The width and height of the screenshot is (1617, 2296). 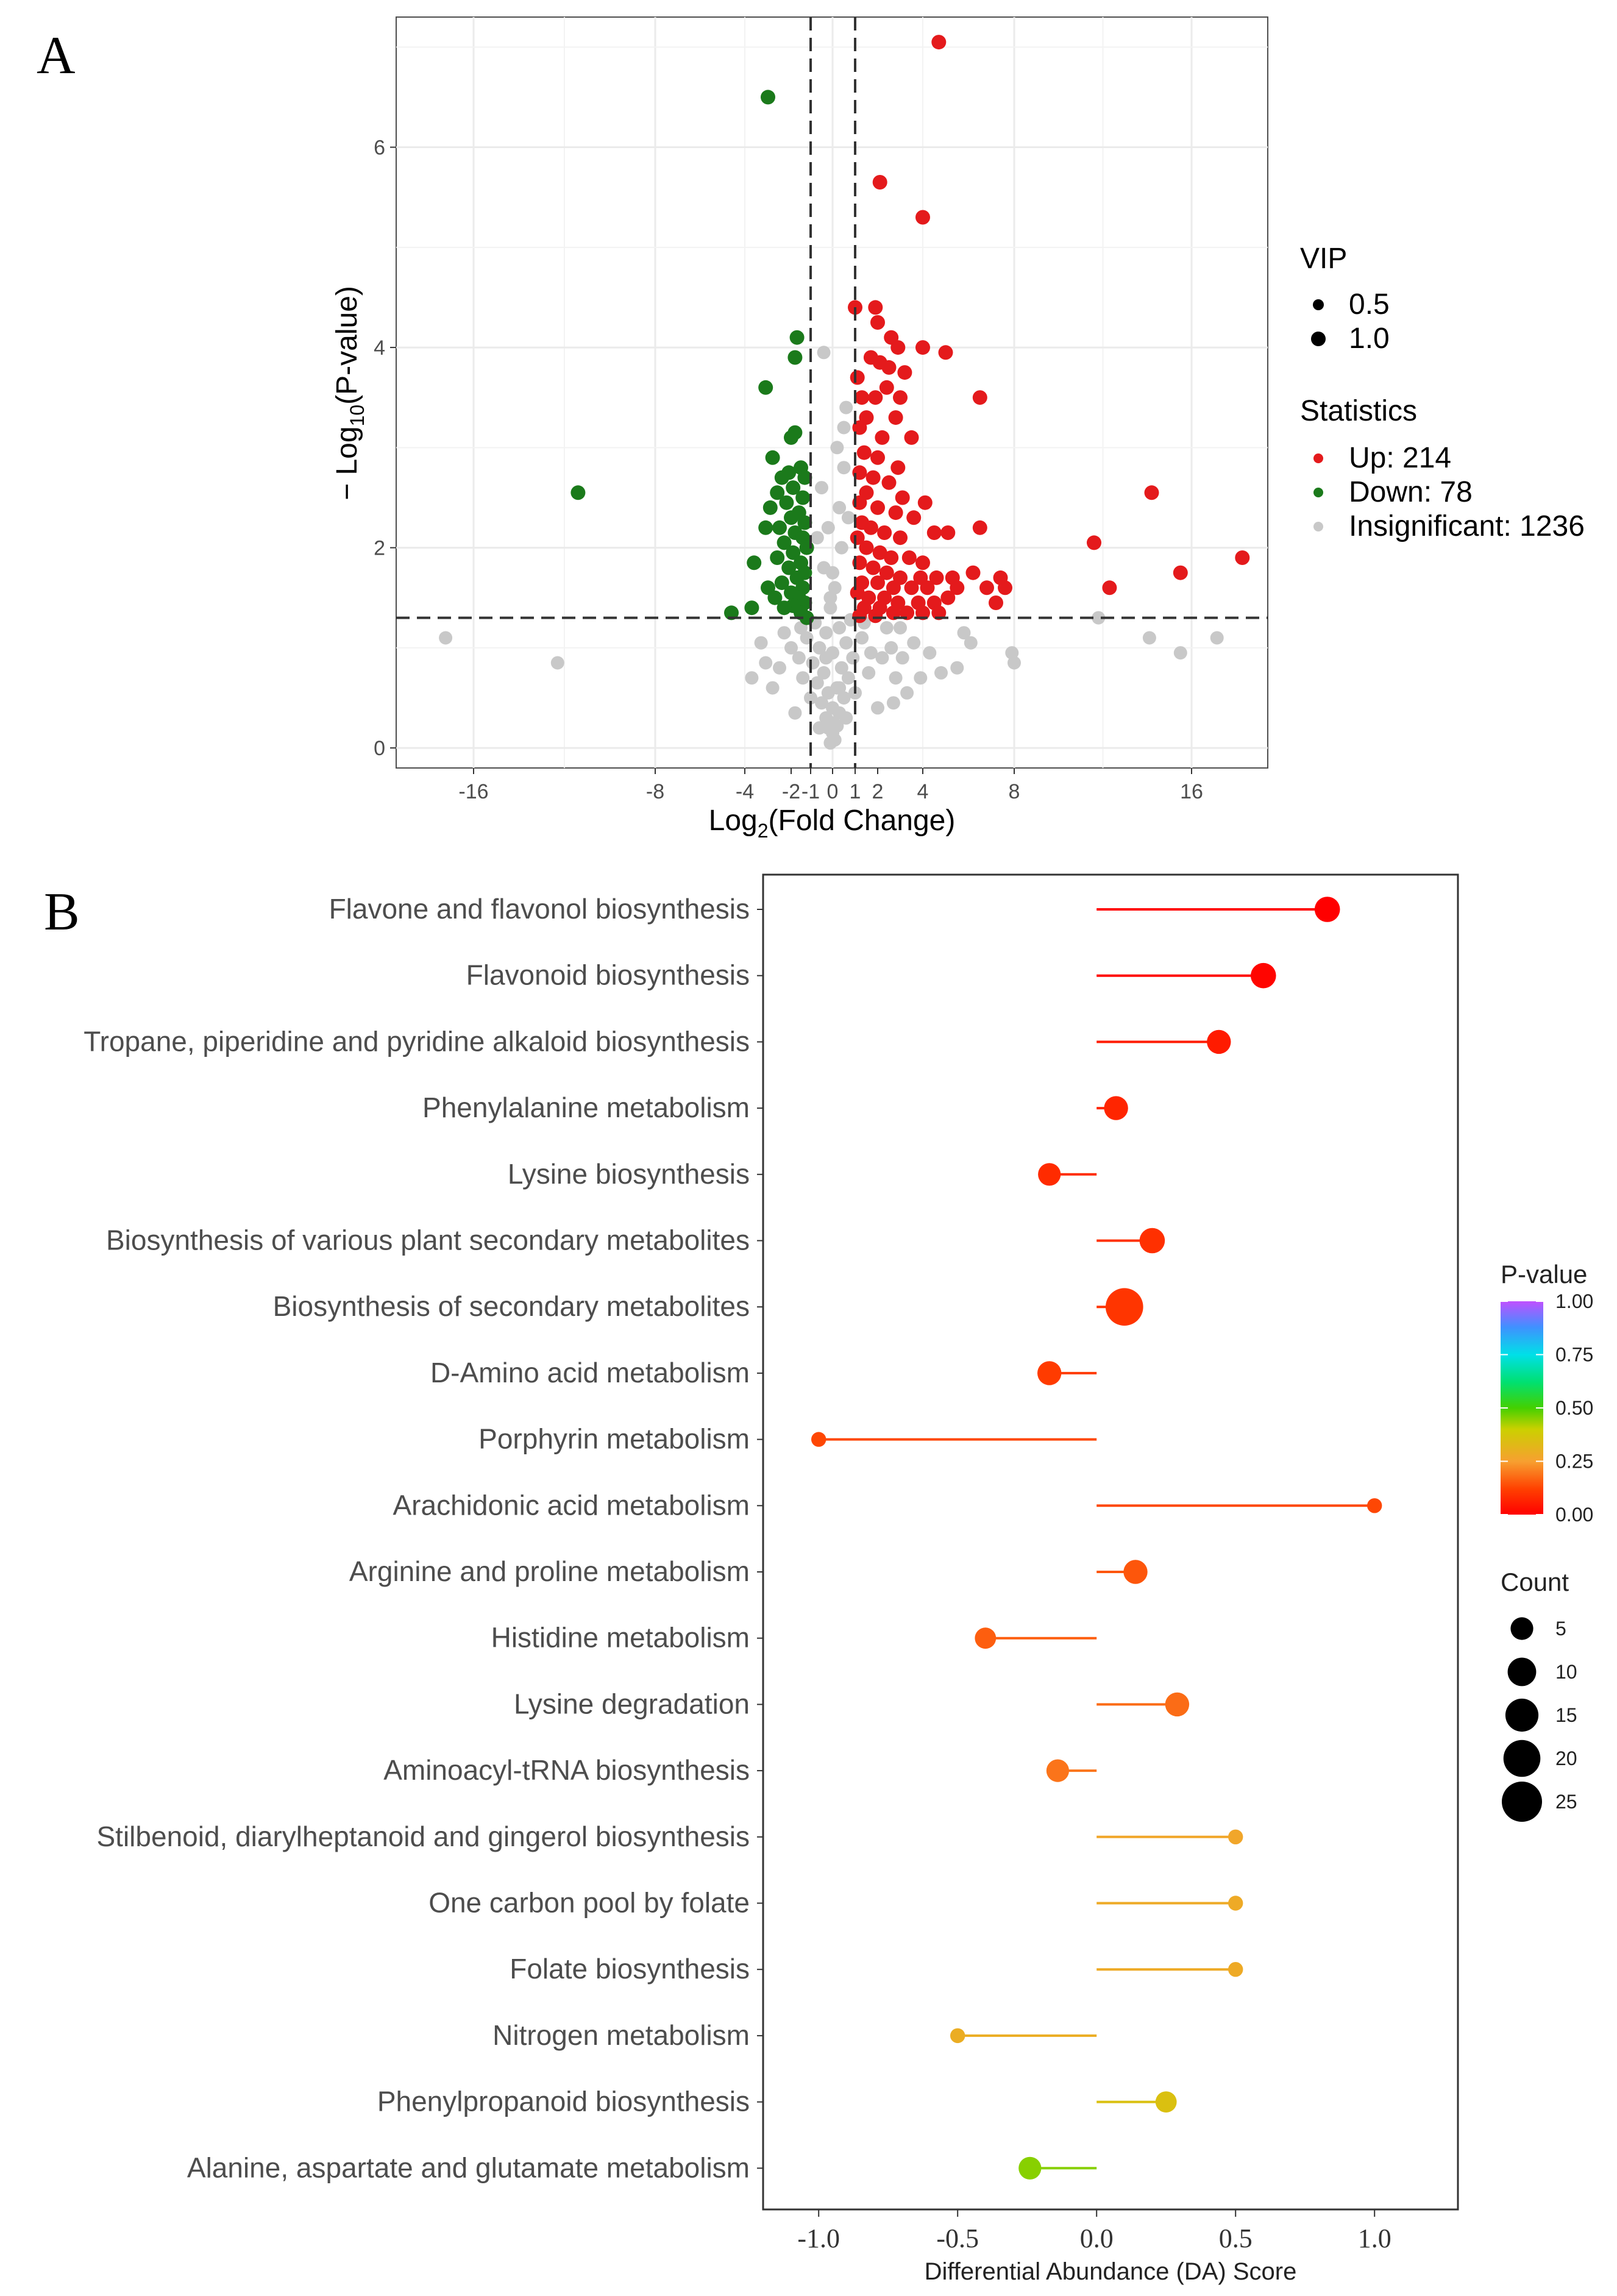 I want to click on pathway-label: Lysine biosynthesis, so click(x=629, y=1174).